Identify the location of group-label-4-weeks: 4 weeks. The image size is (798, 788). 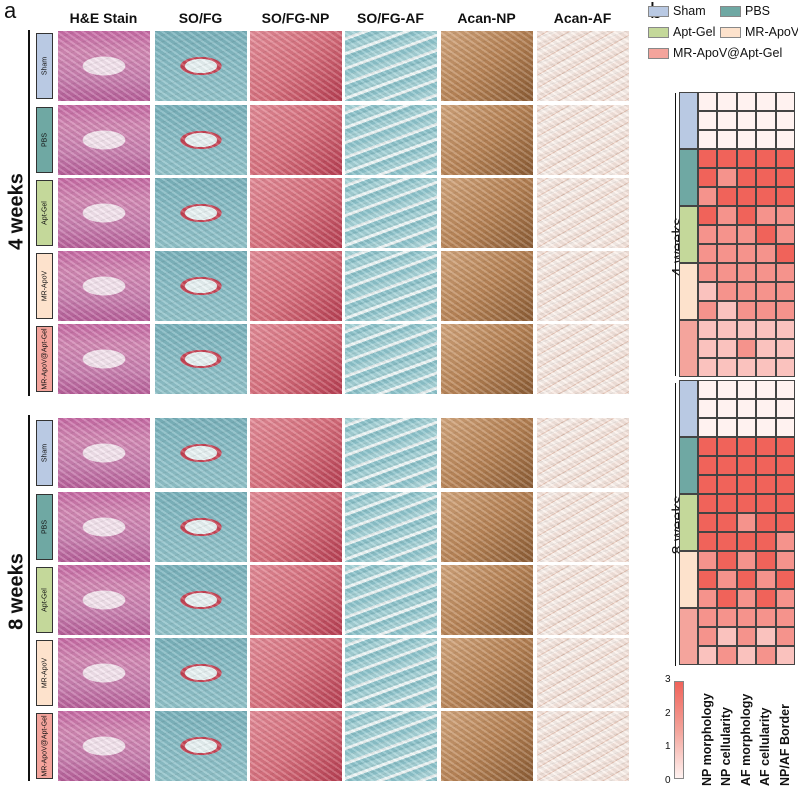
(16, 211).